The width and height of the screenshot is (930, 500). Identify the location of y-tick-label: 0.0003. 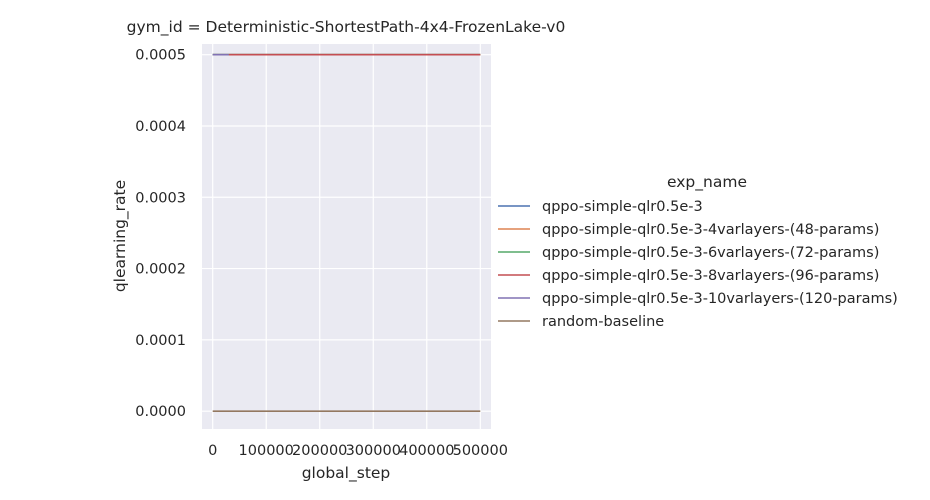
(160, 198).